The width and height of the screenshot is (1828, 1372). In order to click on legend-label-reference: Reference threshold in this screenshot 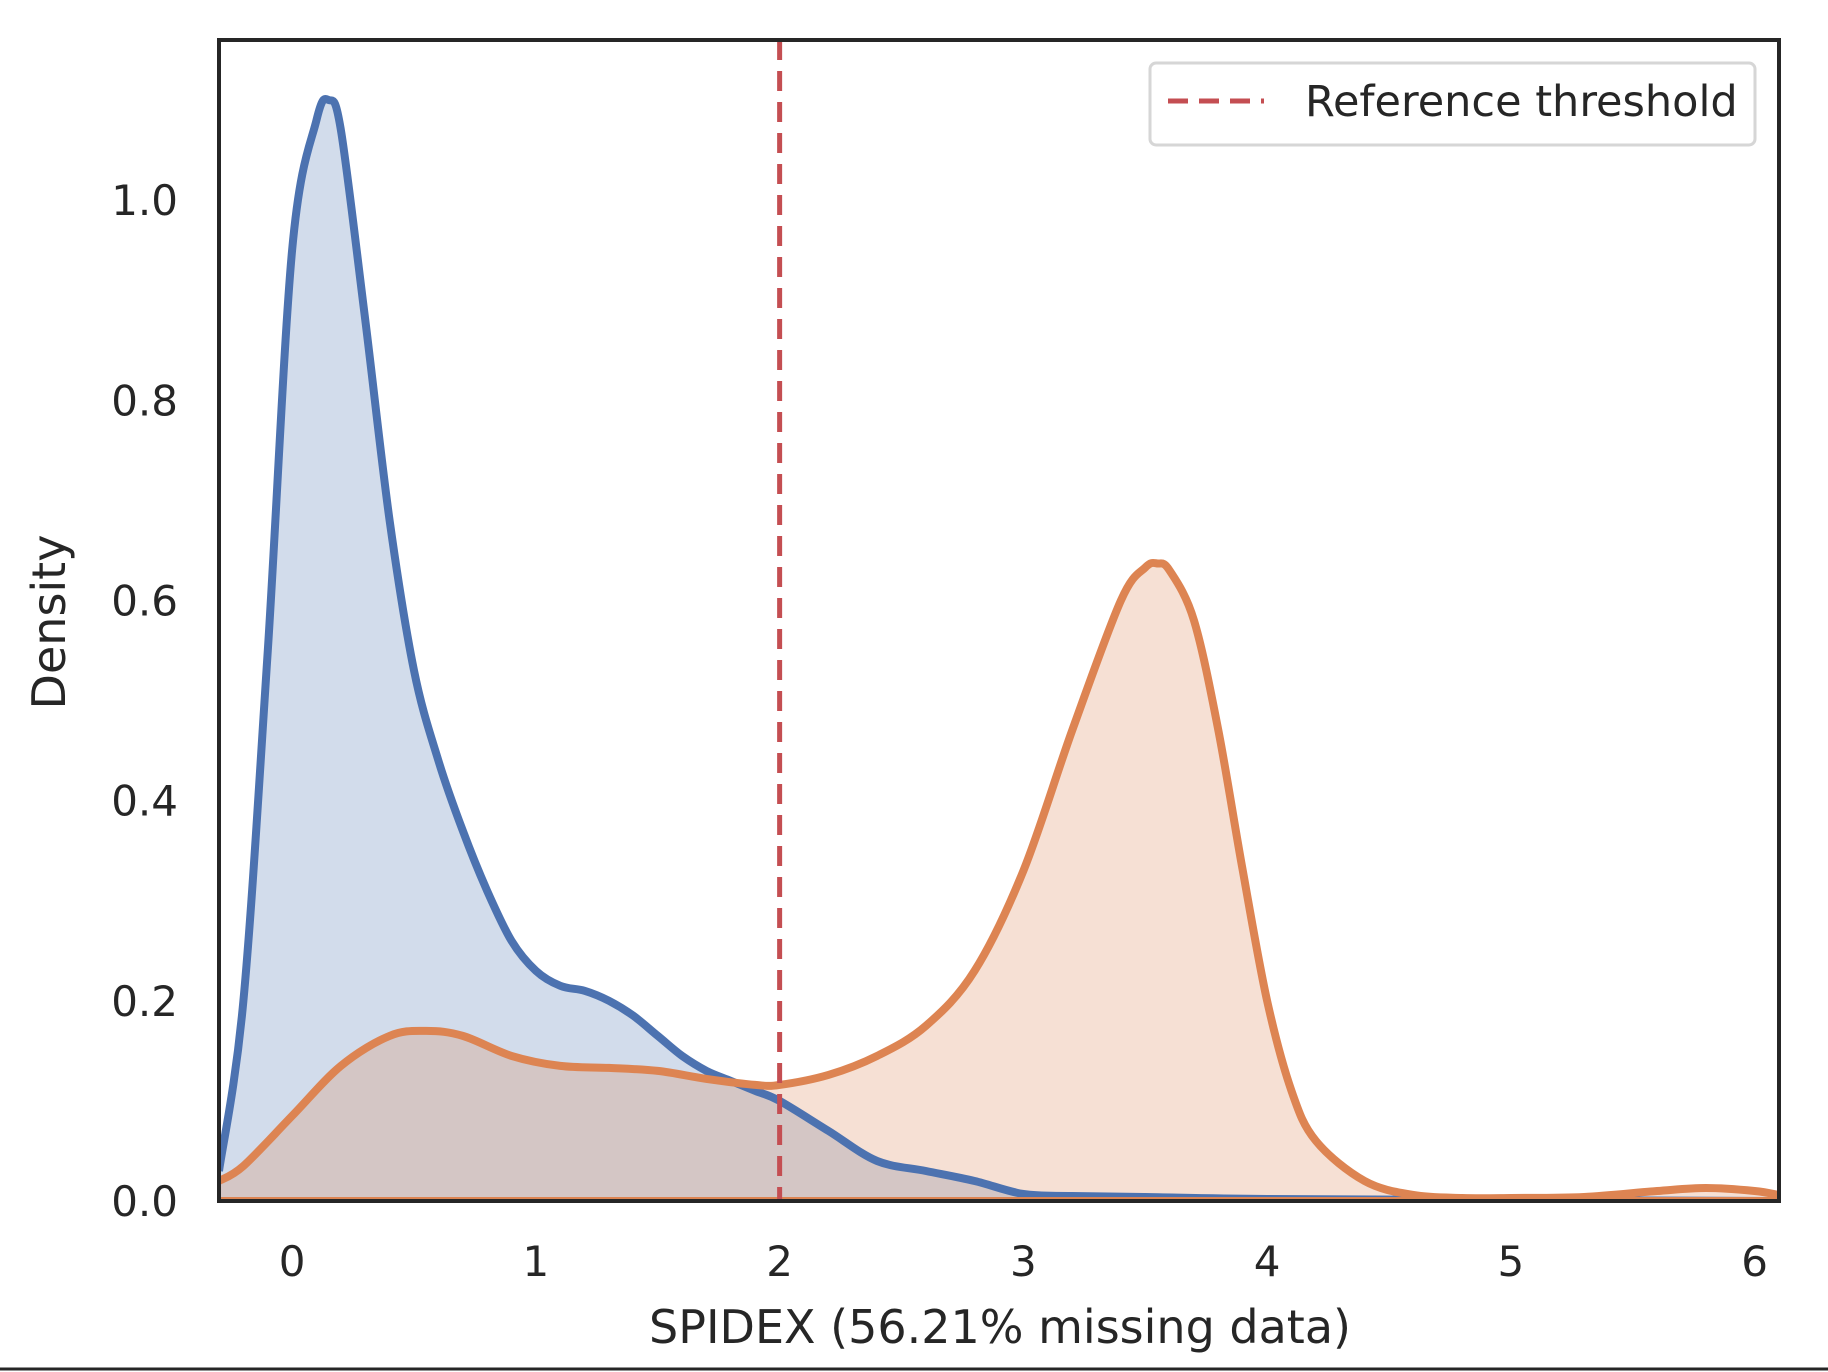, I will do `click(1521, 102)`.